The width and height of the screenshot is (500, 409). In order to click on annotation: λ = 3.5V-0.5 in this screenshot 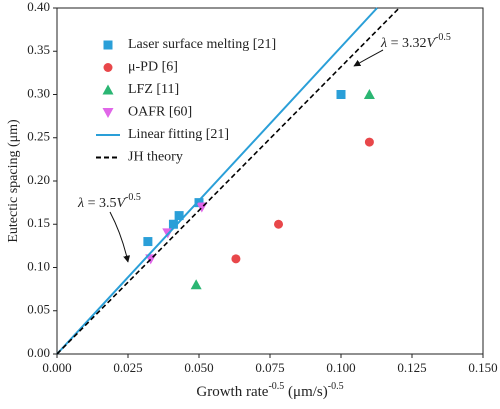, I will do `click(109, 201)`.